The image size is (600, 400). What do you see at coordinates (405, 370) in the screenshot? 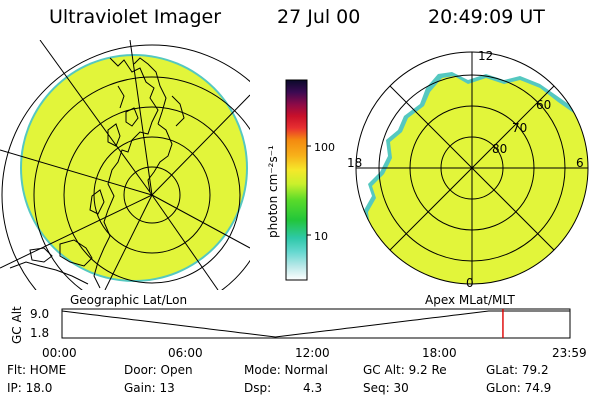
I see `gcalt-status: GC Alt: 9.2 Re` at bounding box center [405, 370].